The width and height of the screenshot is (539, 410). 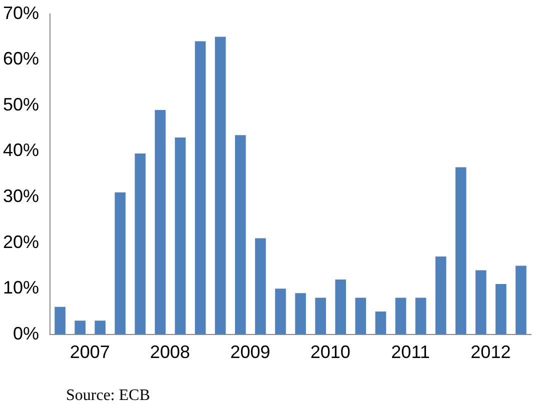 I want to click on y-tick-label: 70%, so click(x=21, y=12).